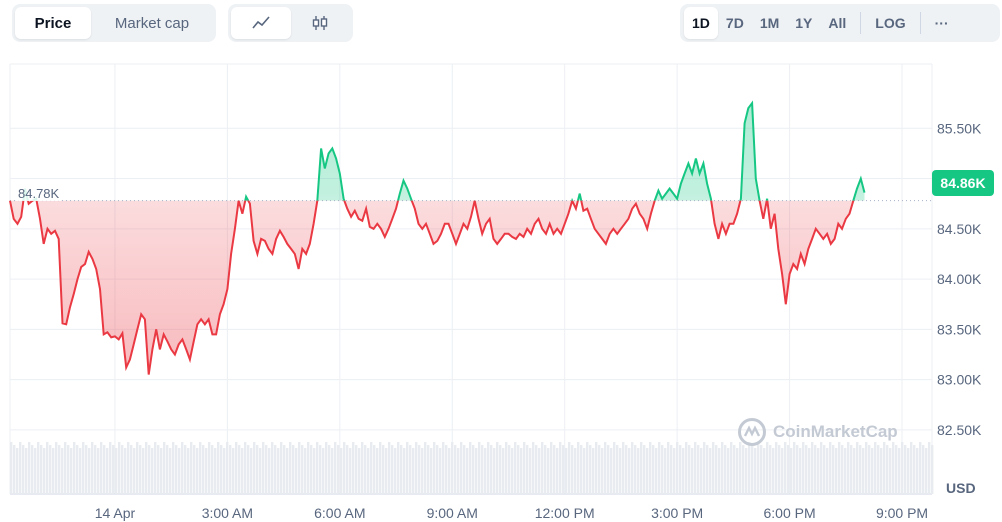  Describe the element at coordinates (734, 23) in the screenshot. I see `range-7d: 7D` at that location.